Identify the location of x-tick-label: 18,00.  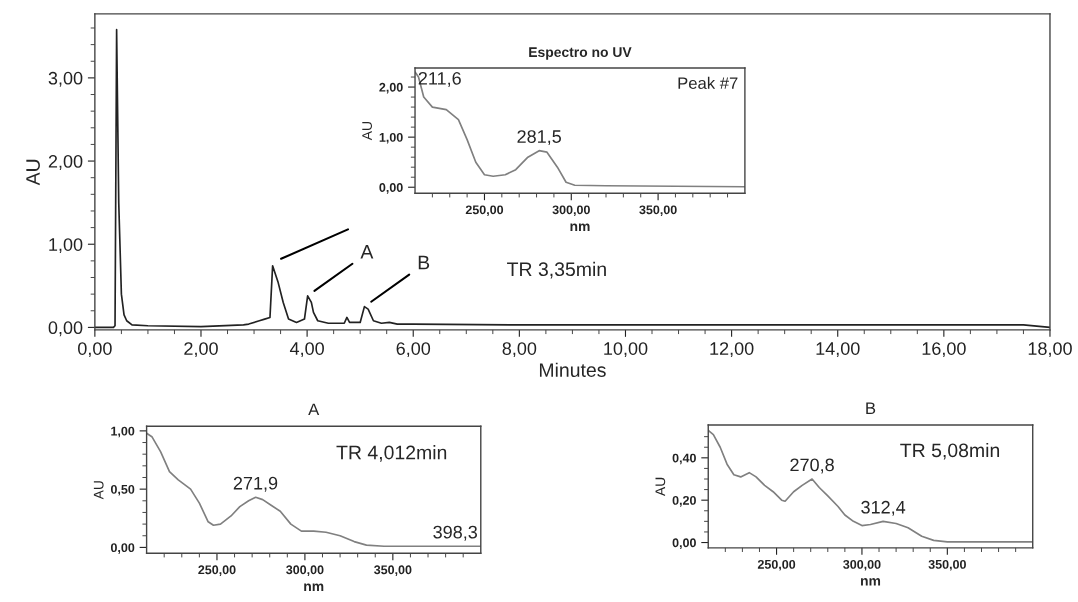
(1050, 350).